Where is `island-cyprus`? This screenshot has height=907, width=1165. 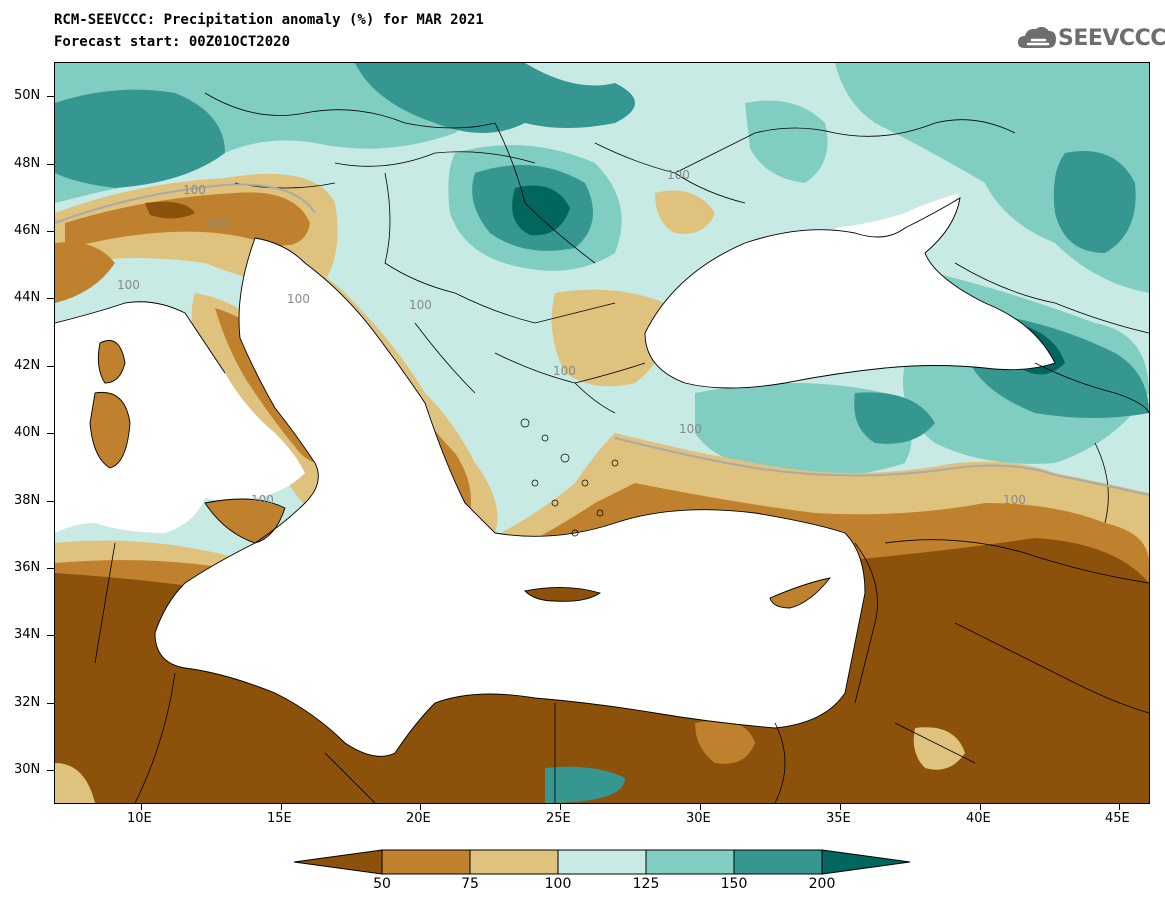 island-cyprus is located at coordinates (800, 593).